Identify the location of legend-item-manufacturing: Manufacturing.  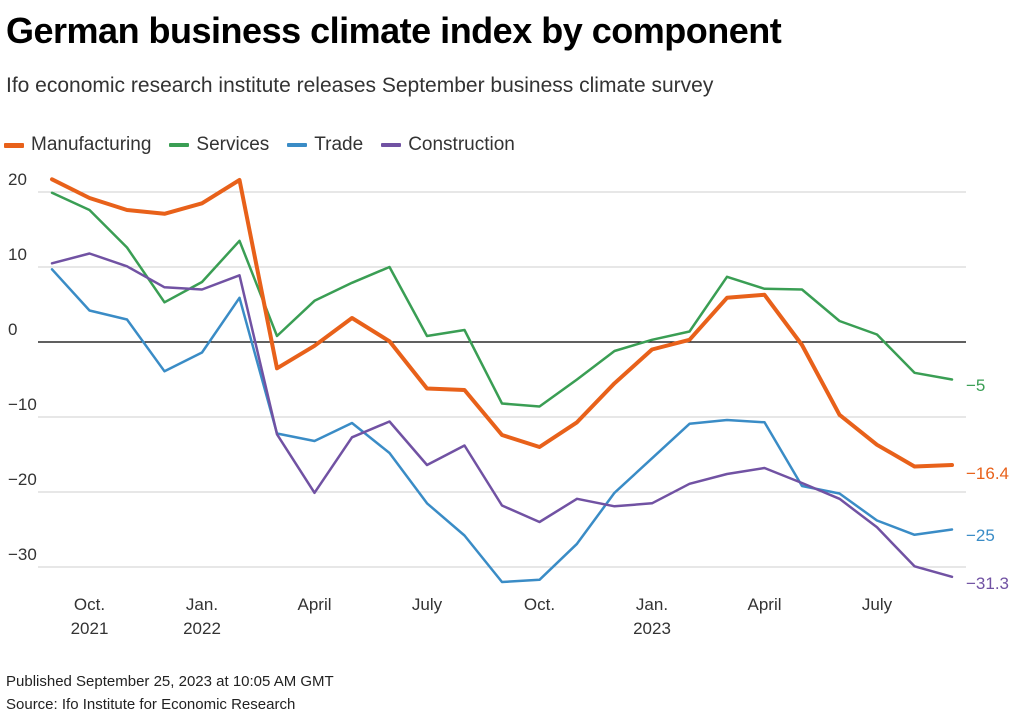
(77, 145).